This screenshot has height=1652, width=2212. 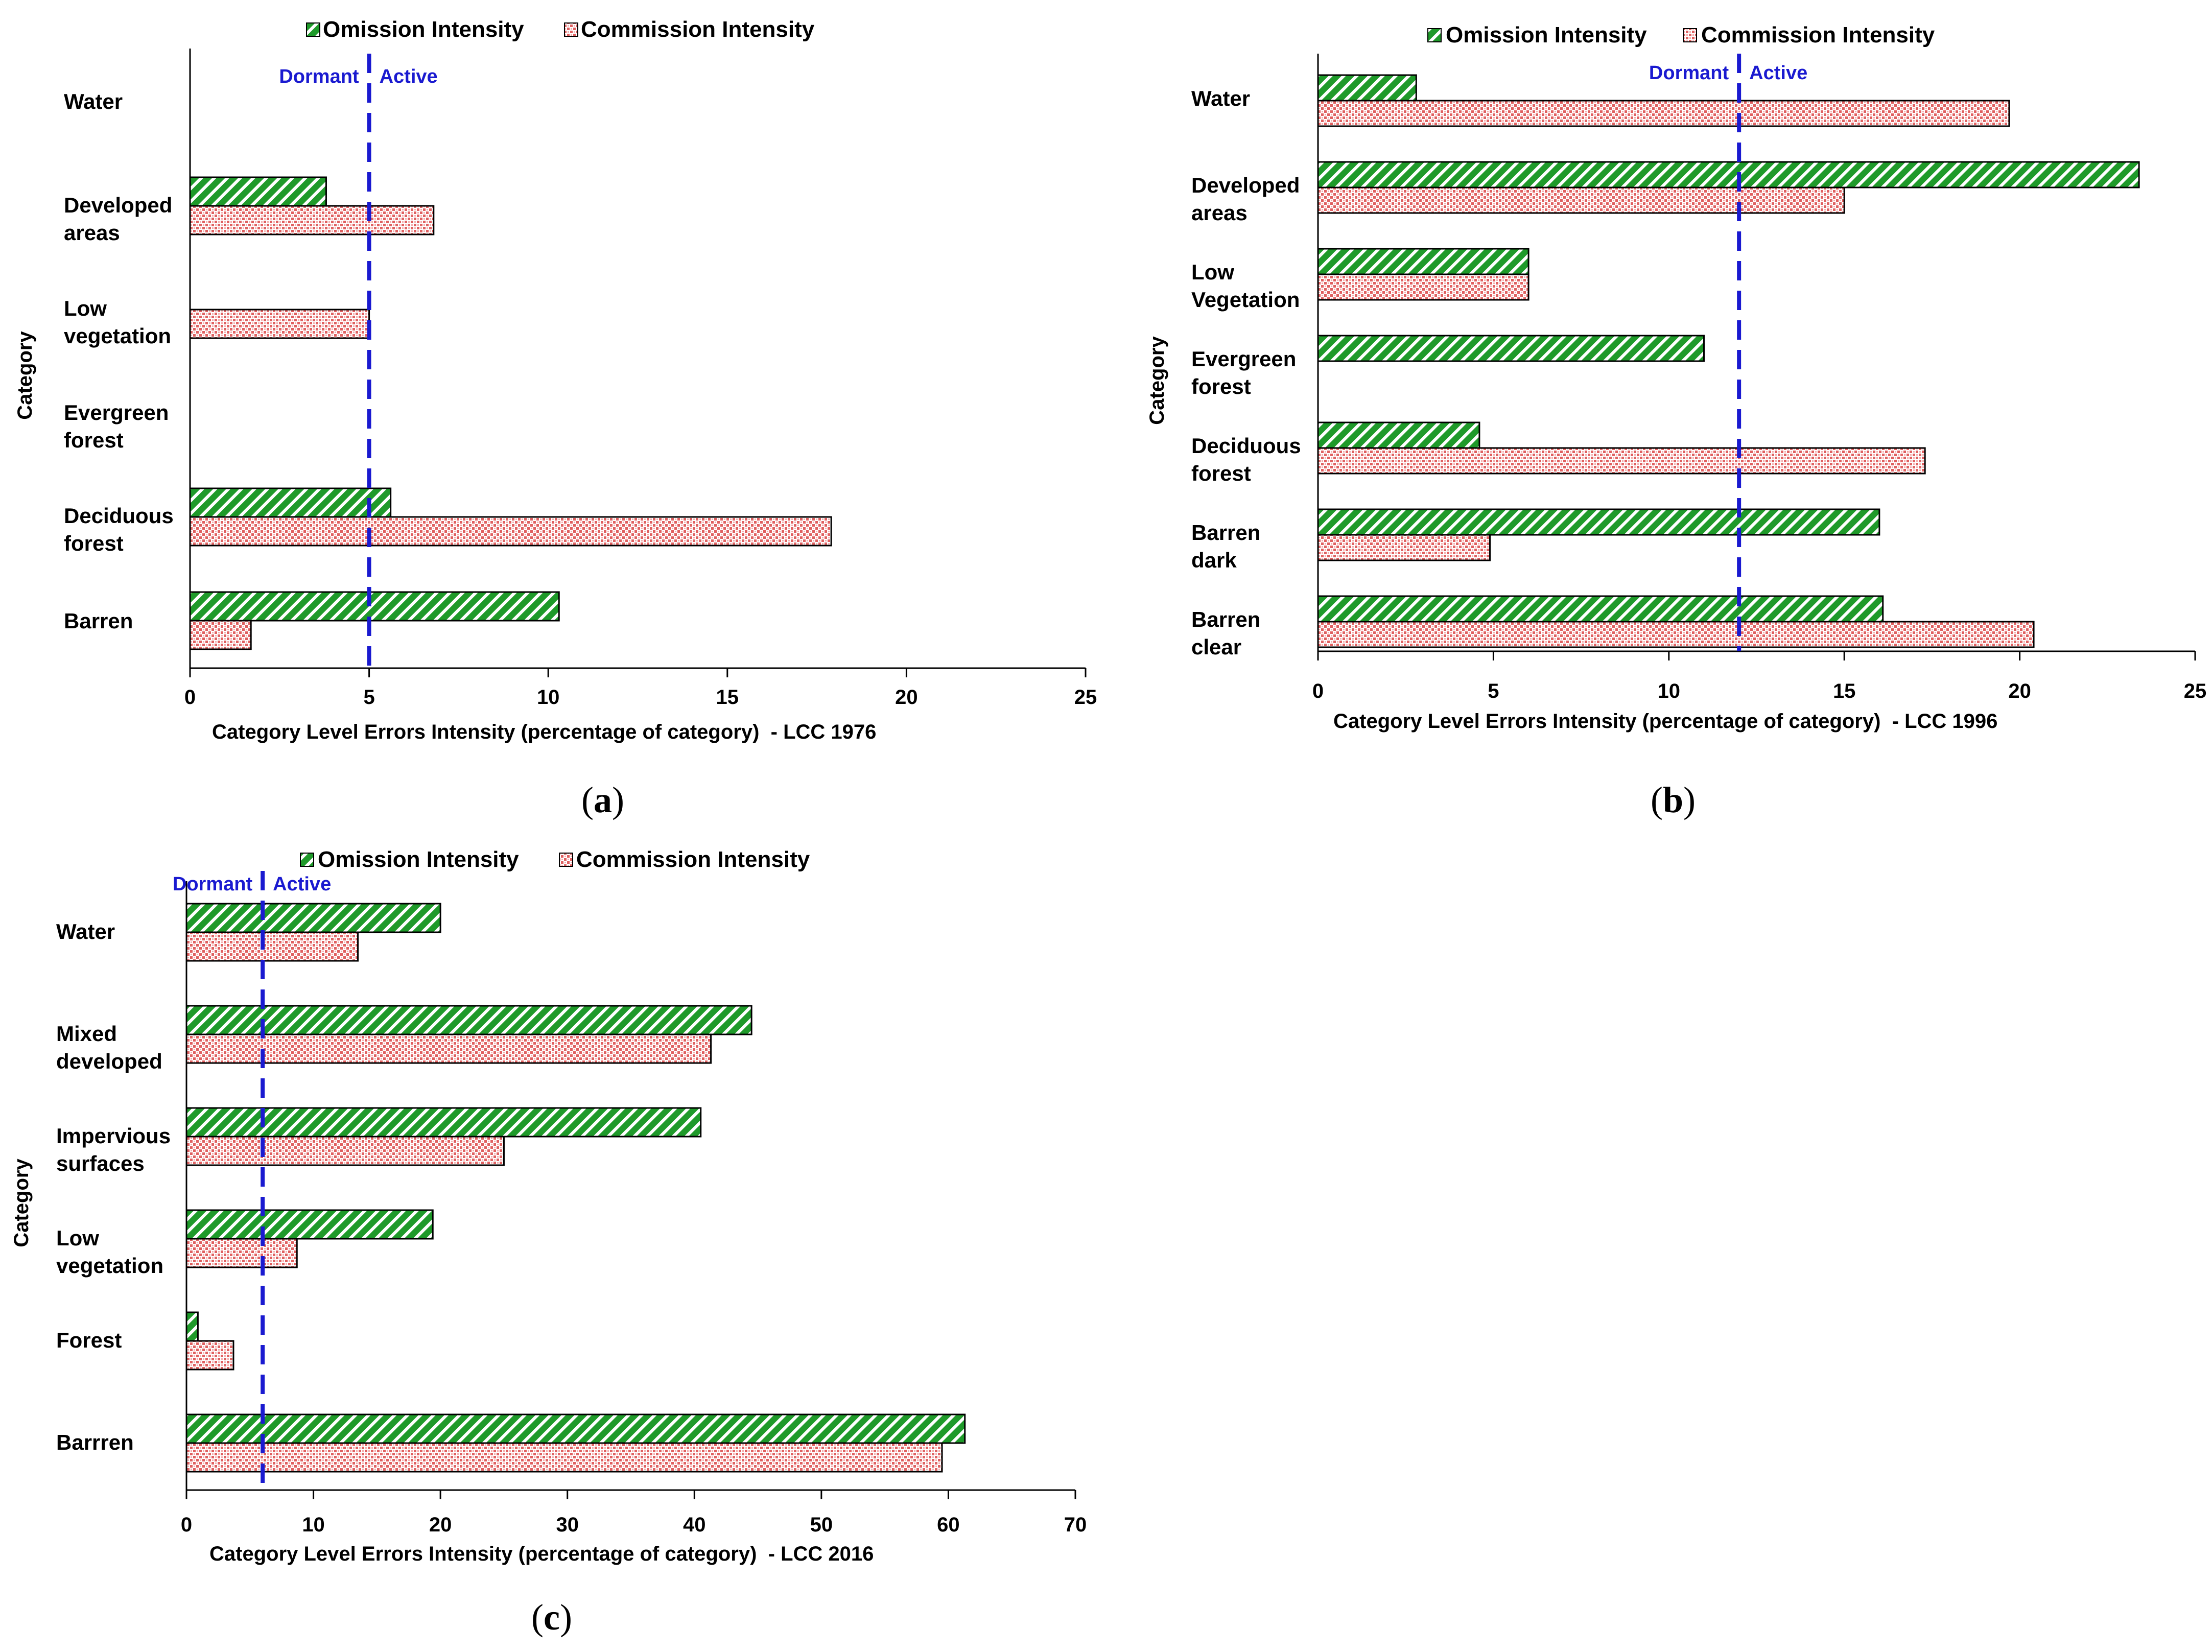 I want to click on category-label: Barren clear, so click(x=1225, y=633).